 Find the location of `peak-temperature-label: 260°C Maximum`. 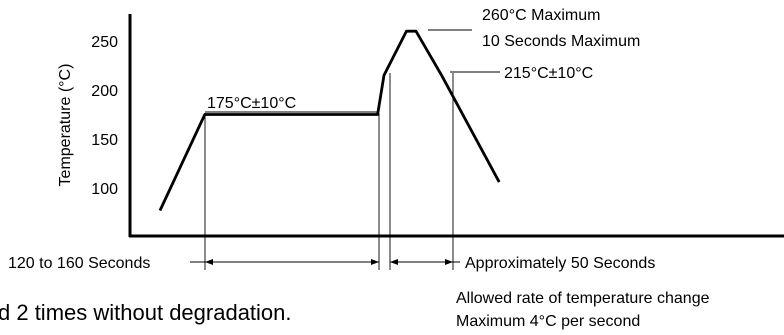

peak-temperature-label: 260°C Maximum is located at coordinates (541, 15).